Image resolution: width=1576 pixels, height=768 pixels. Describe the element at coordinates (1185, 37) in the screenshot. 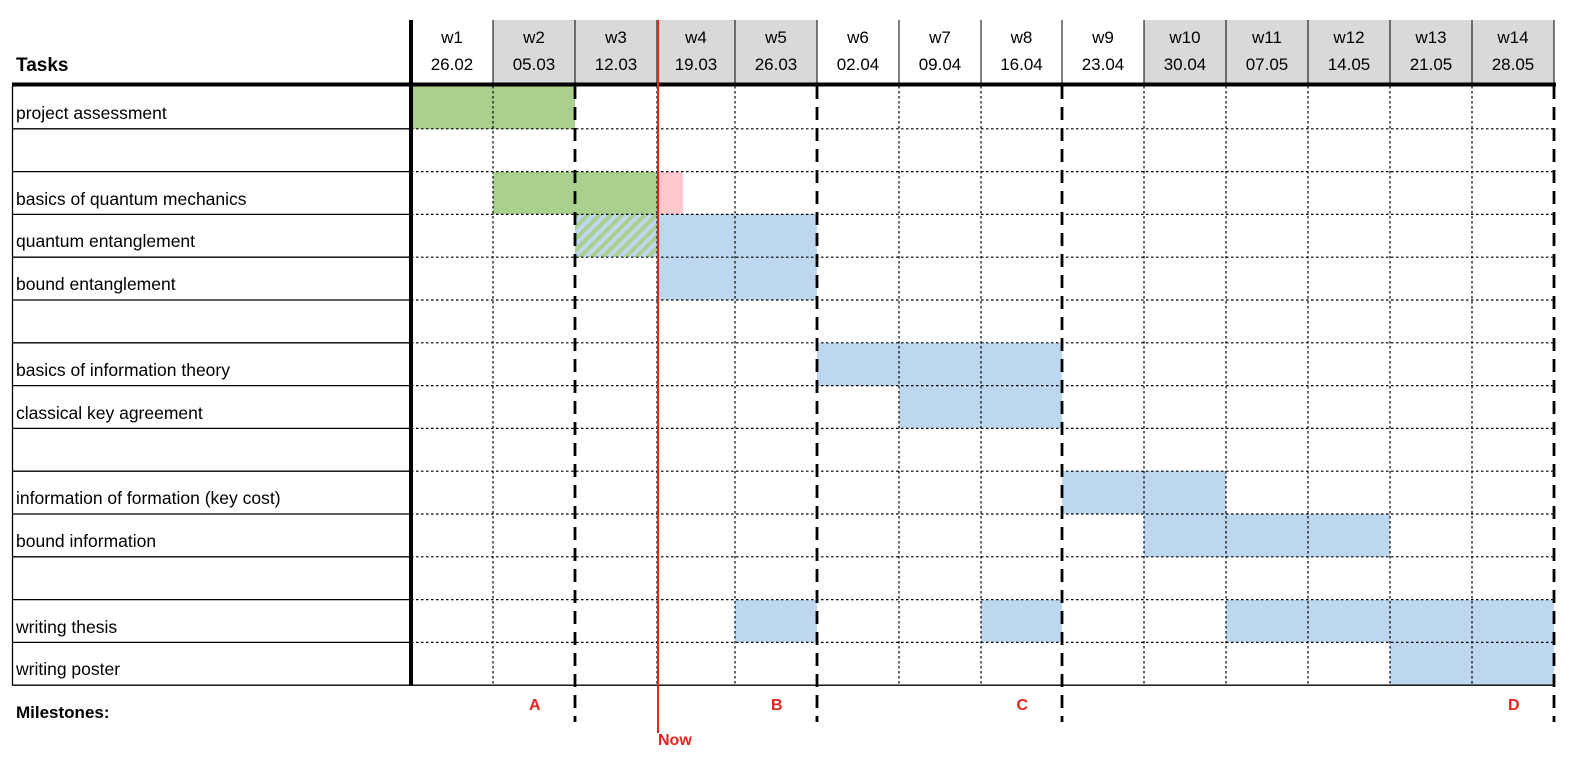

I see `week-number: w10` at that location.